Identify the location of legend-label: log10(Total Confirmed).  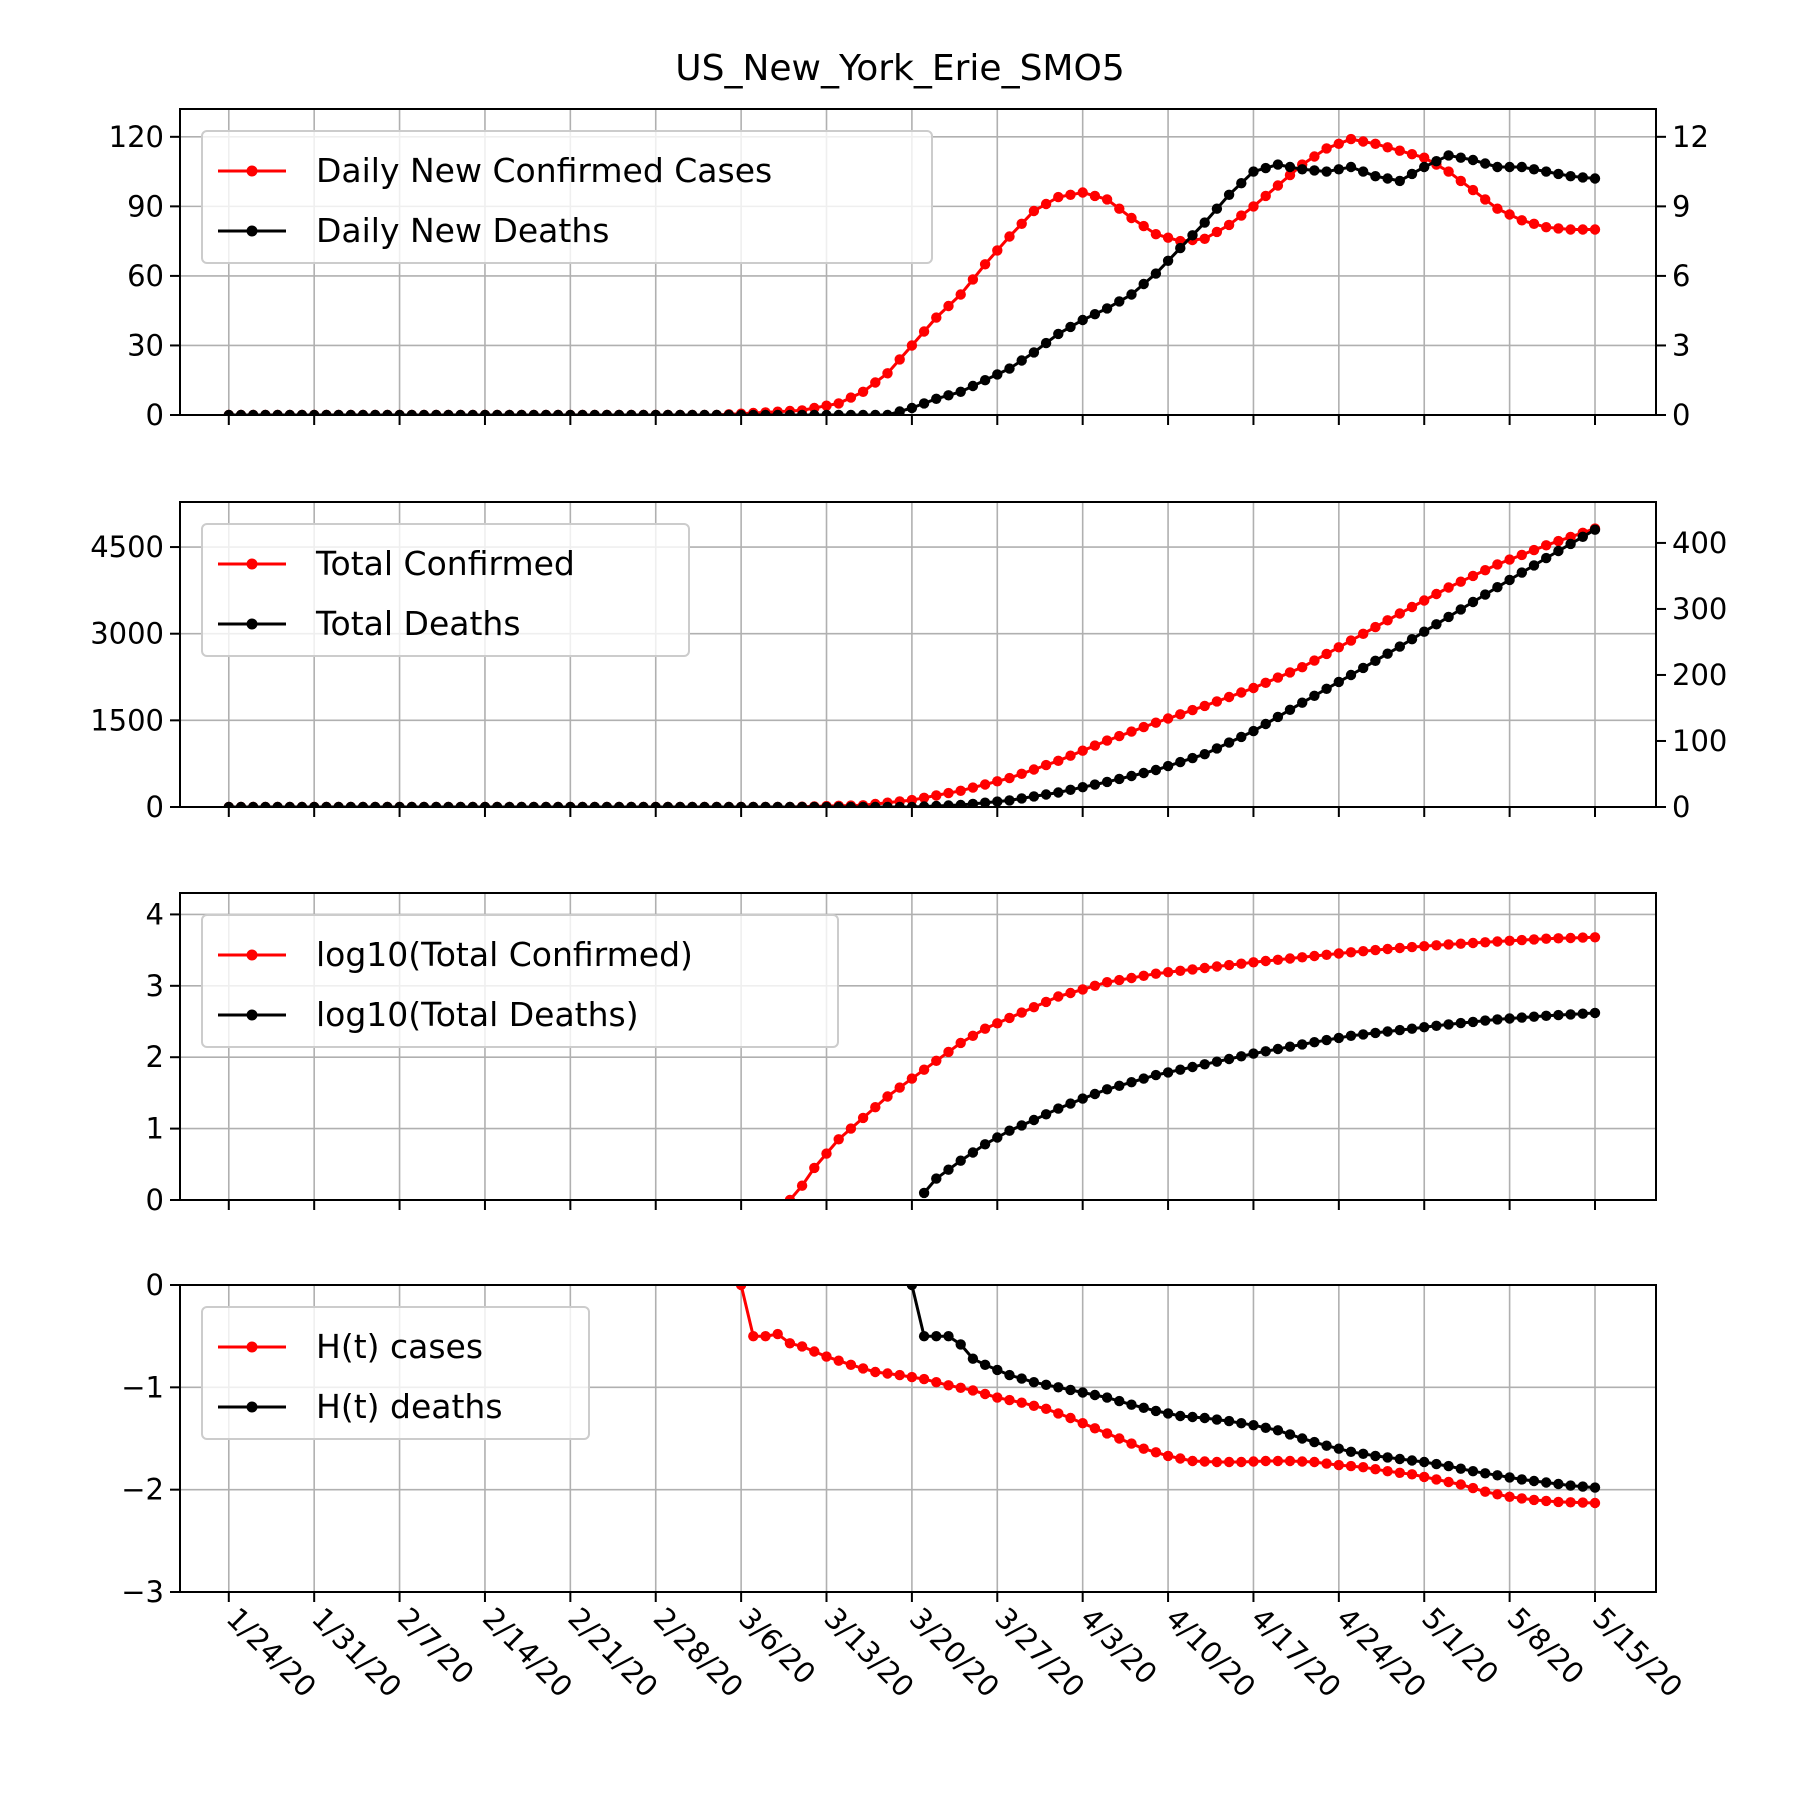
(504, 954).